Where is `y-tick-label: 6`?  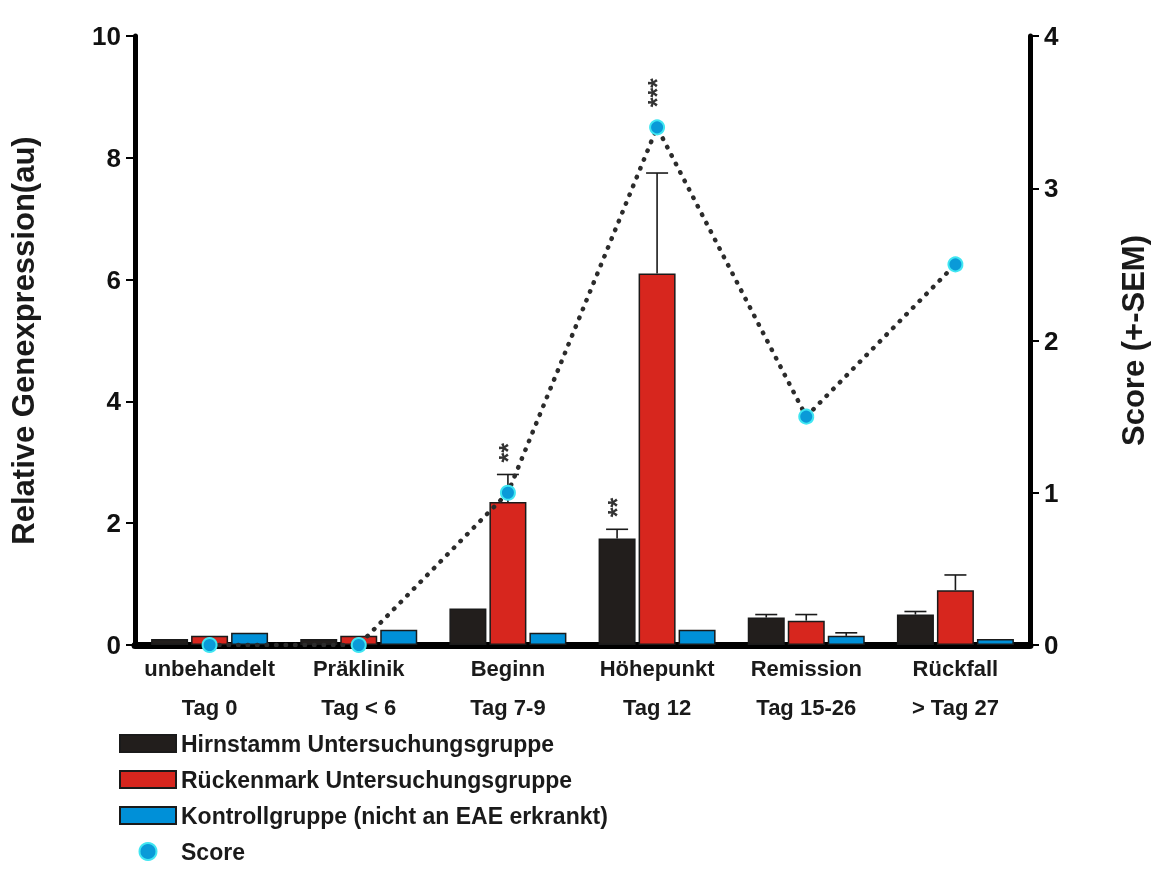 y-tick-label: 6 is located at coordinates (113, 279).